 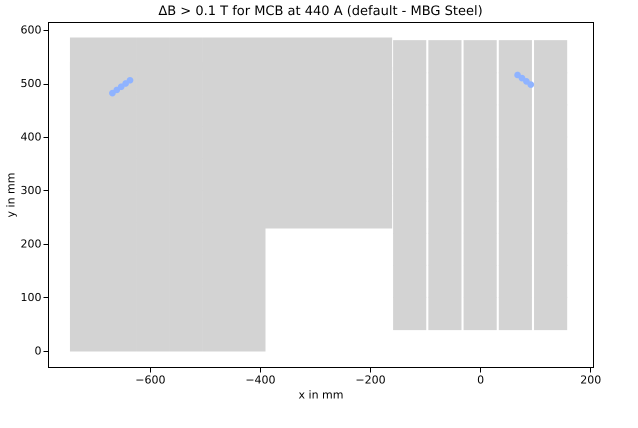 What do you see at coordinates (31, 297) in the screenshot?
I see `y-tick-label: 100` at bounding box center [31, 297].